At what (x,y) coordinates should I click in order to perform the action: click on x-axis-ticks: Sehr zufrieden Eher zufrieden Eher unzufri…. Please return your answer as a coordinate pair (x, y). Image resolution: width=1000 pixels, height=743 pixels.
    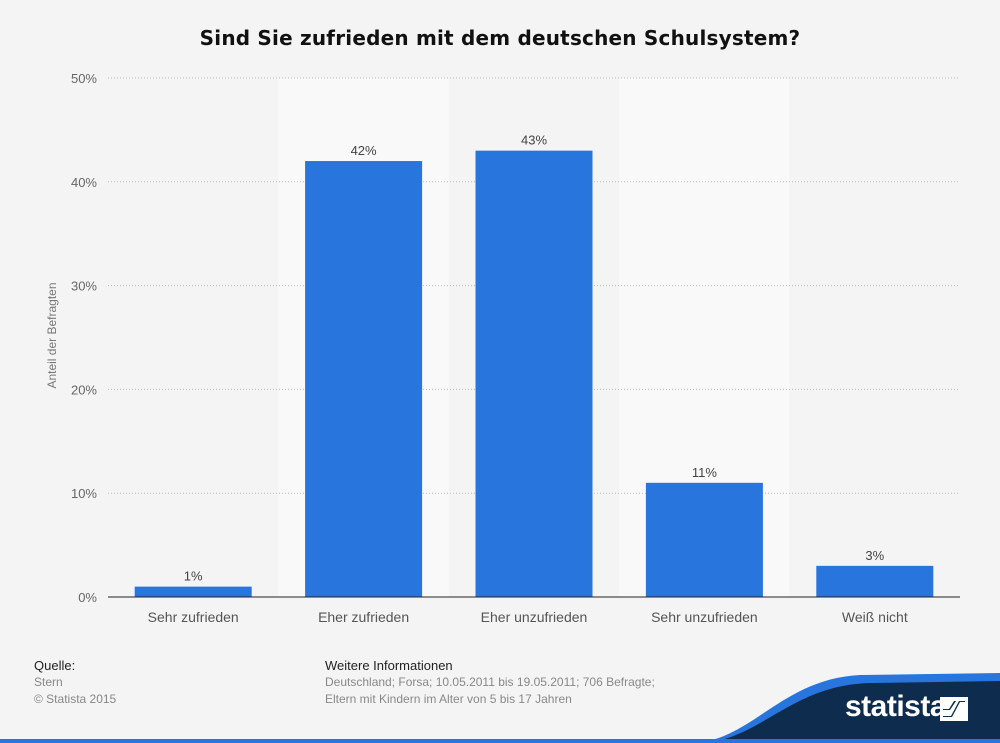
    Looking at the image, I should click on (528, 617).